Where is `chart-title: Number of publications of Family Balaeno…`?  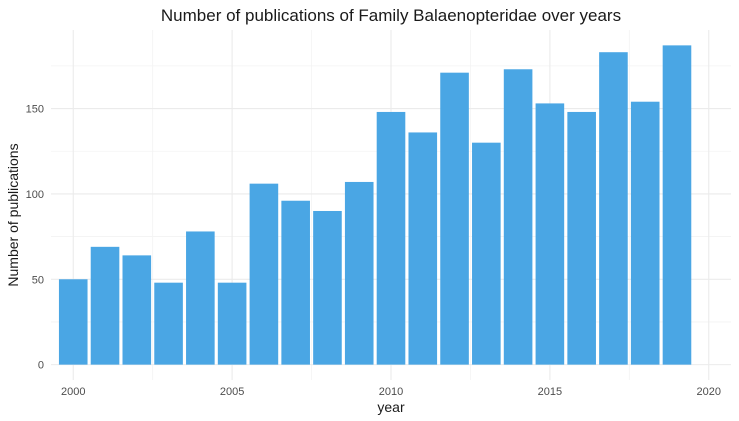 chart-title: Number of publications of Family Balaeno… is located at coordinates (391, 15).